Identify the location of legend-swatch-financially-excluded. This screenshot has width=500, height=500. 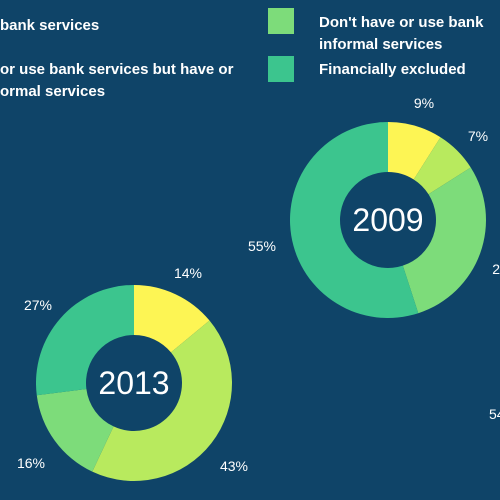
(281, 69).